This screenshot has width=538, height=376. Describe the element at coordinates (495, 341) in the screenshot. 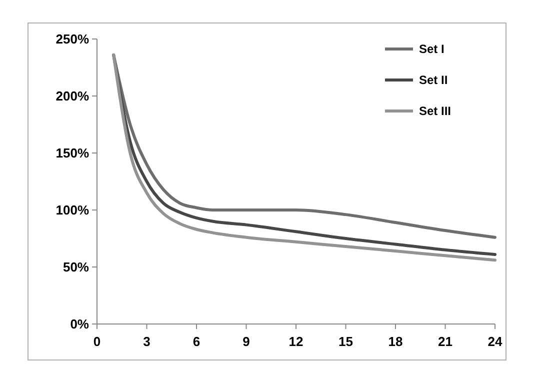

I see `x-tick-label: 24` at that location.